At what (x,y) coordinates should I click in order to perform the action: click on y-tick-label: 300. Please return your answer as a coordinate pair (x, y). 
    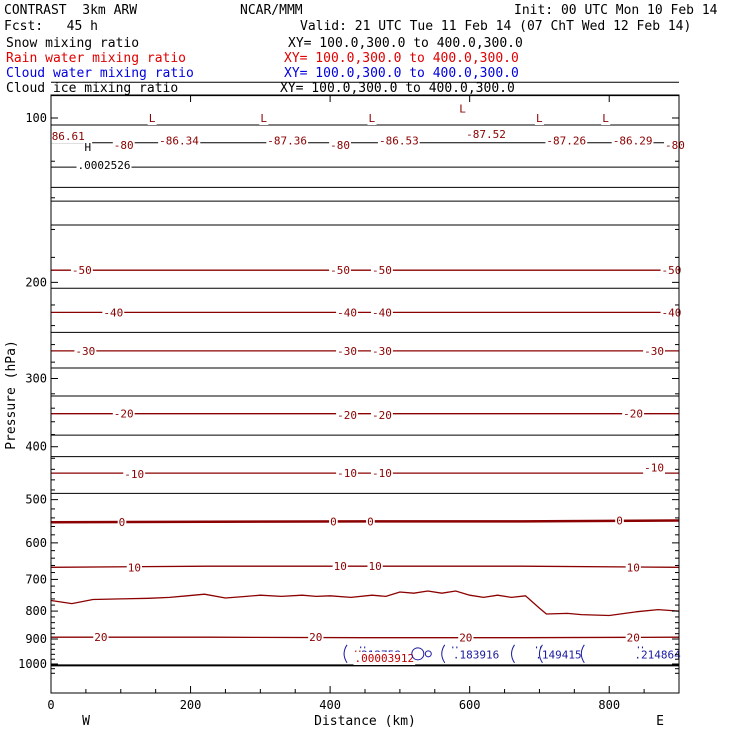
    Looking at the image, I should click on (36, 379).